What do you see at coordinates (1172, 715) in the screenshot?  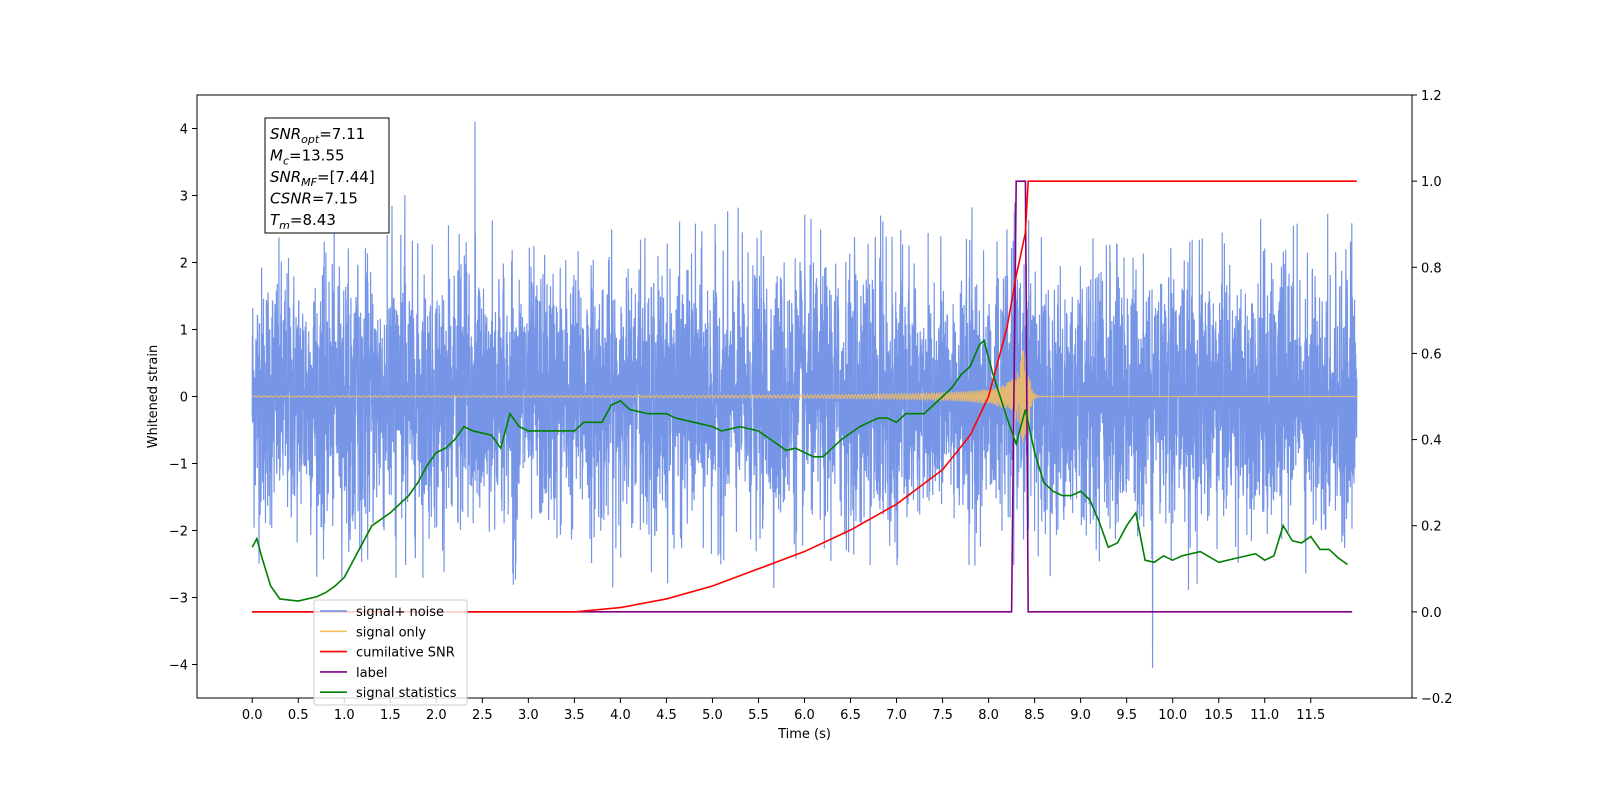 I see `x-tick-label: 10.0` at bounding box center [1172, 715].